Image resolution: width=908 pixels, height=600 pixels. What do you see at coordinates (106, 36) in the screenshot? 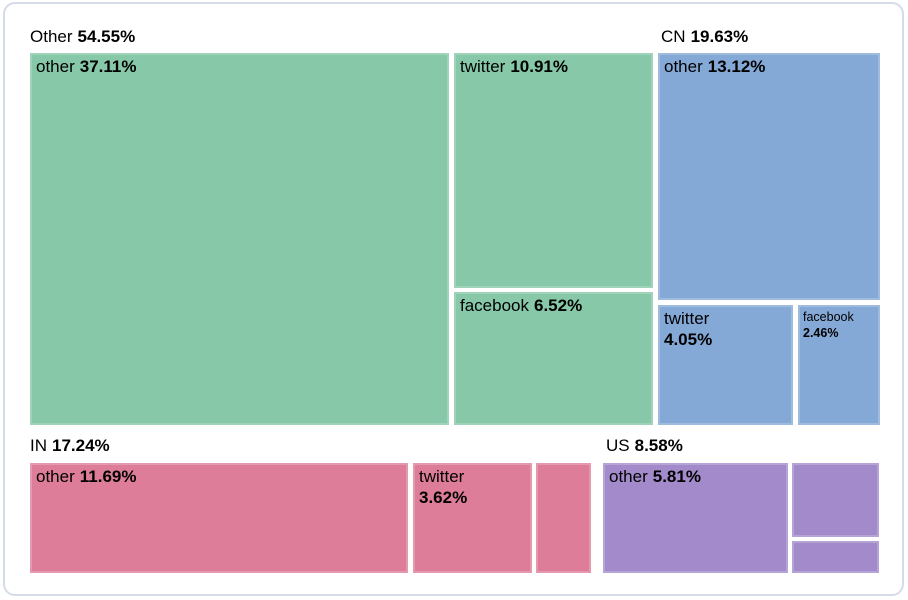
I see `group-percent: 54.55%` at bounding box center [106, 36].